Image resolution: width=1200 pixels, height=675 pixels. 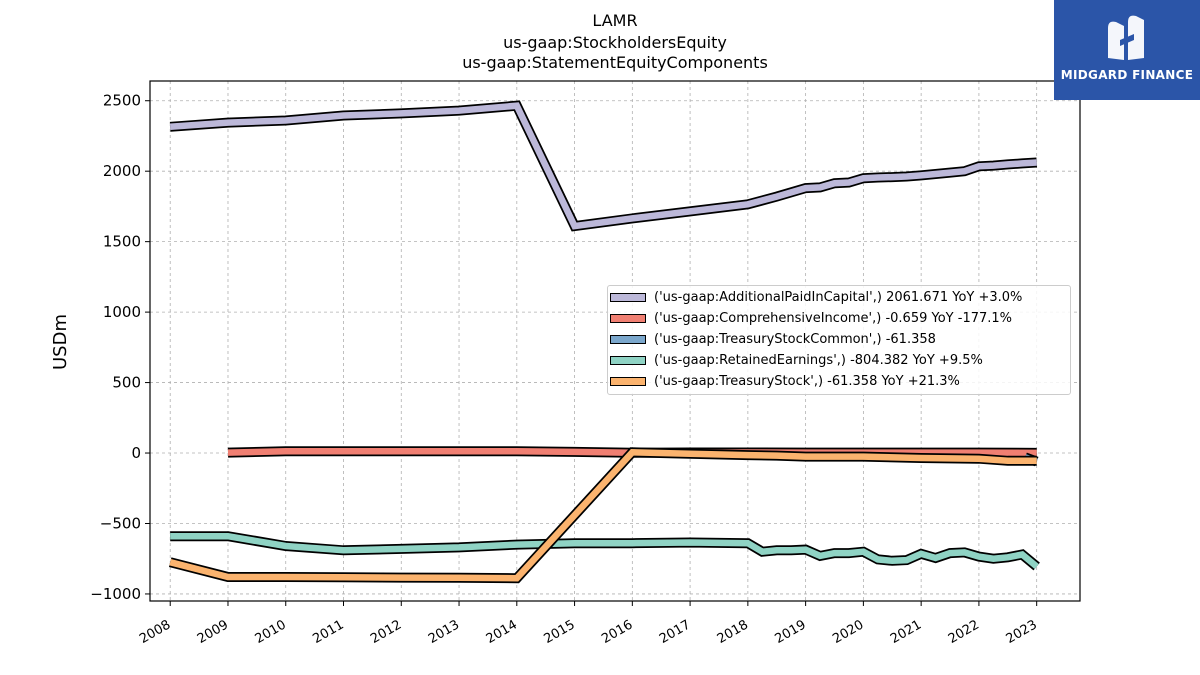 What do you see at coordinates (271, 632) in the screenshot?
I see `x-tick-label: 2010` at bounding box center [271, 632].